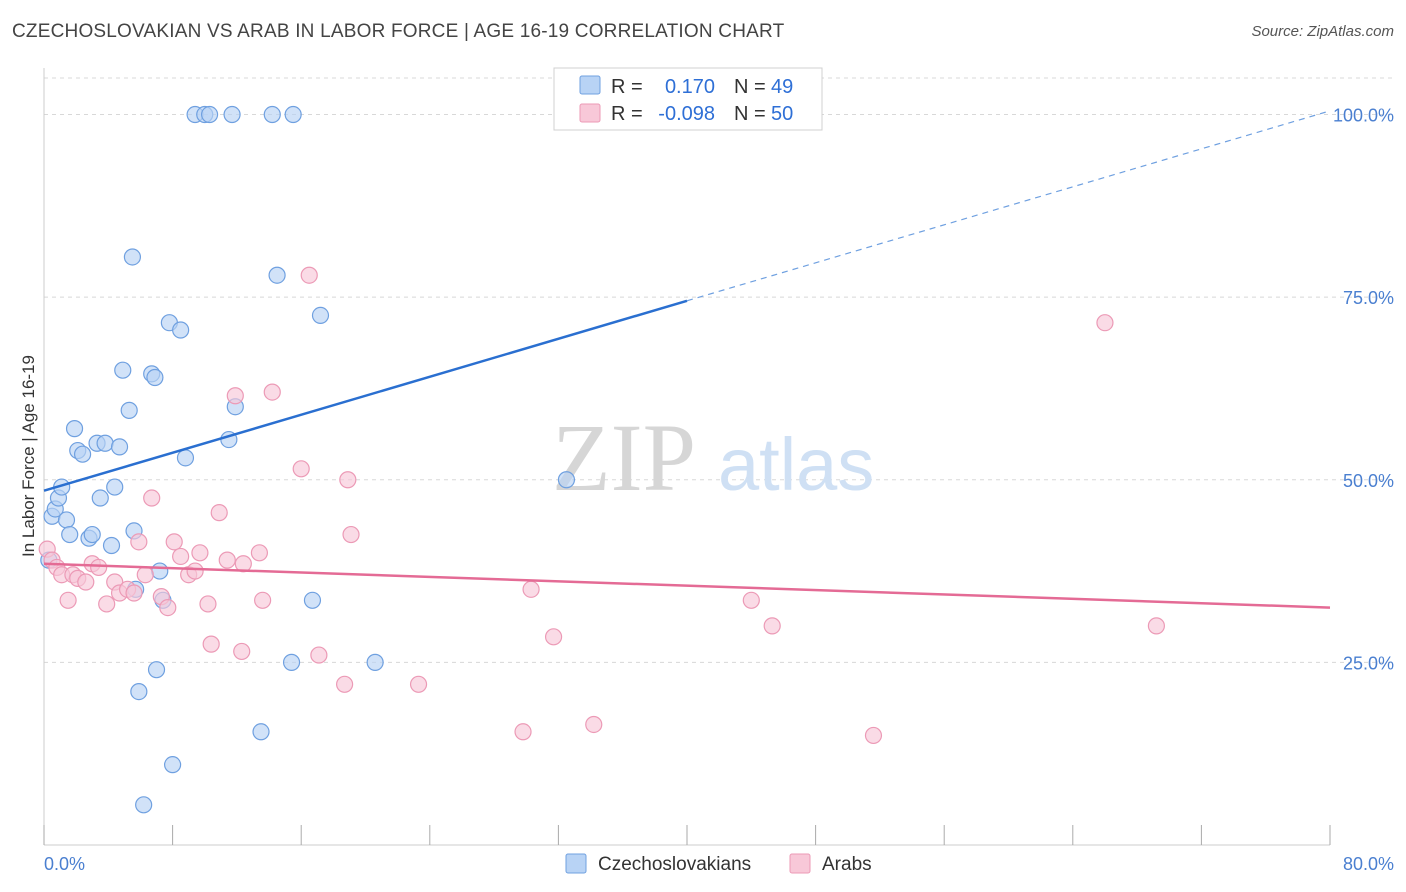 This screenshot has height=892, width=1406. What do you see at coordinates (750, 87) in the screenshot?
I see `legend-n-label-1: N =` at bounding box center [750, 87].